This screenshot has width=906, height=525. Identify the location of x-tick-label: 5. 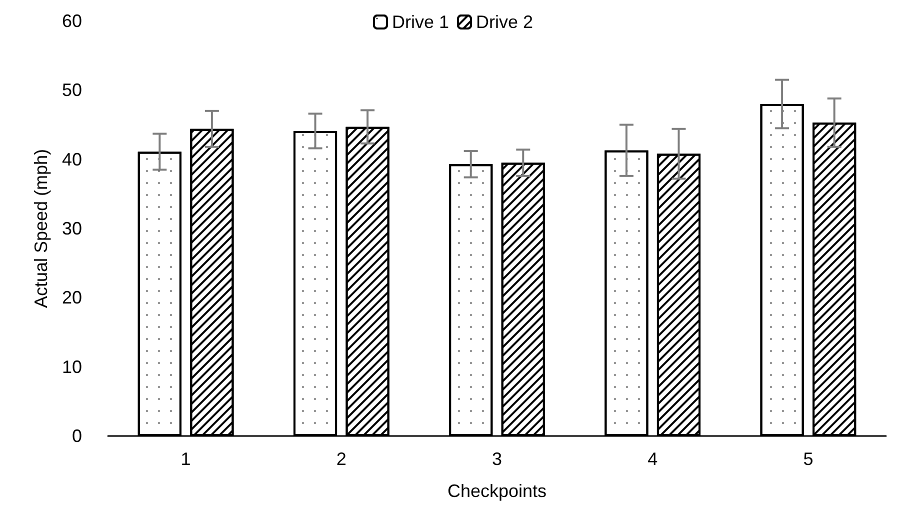
(808, 459).